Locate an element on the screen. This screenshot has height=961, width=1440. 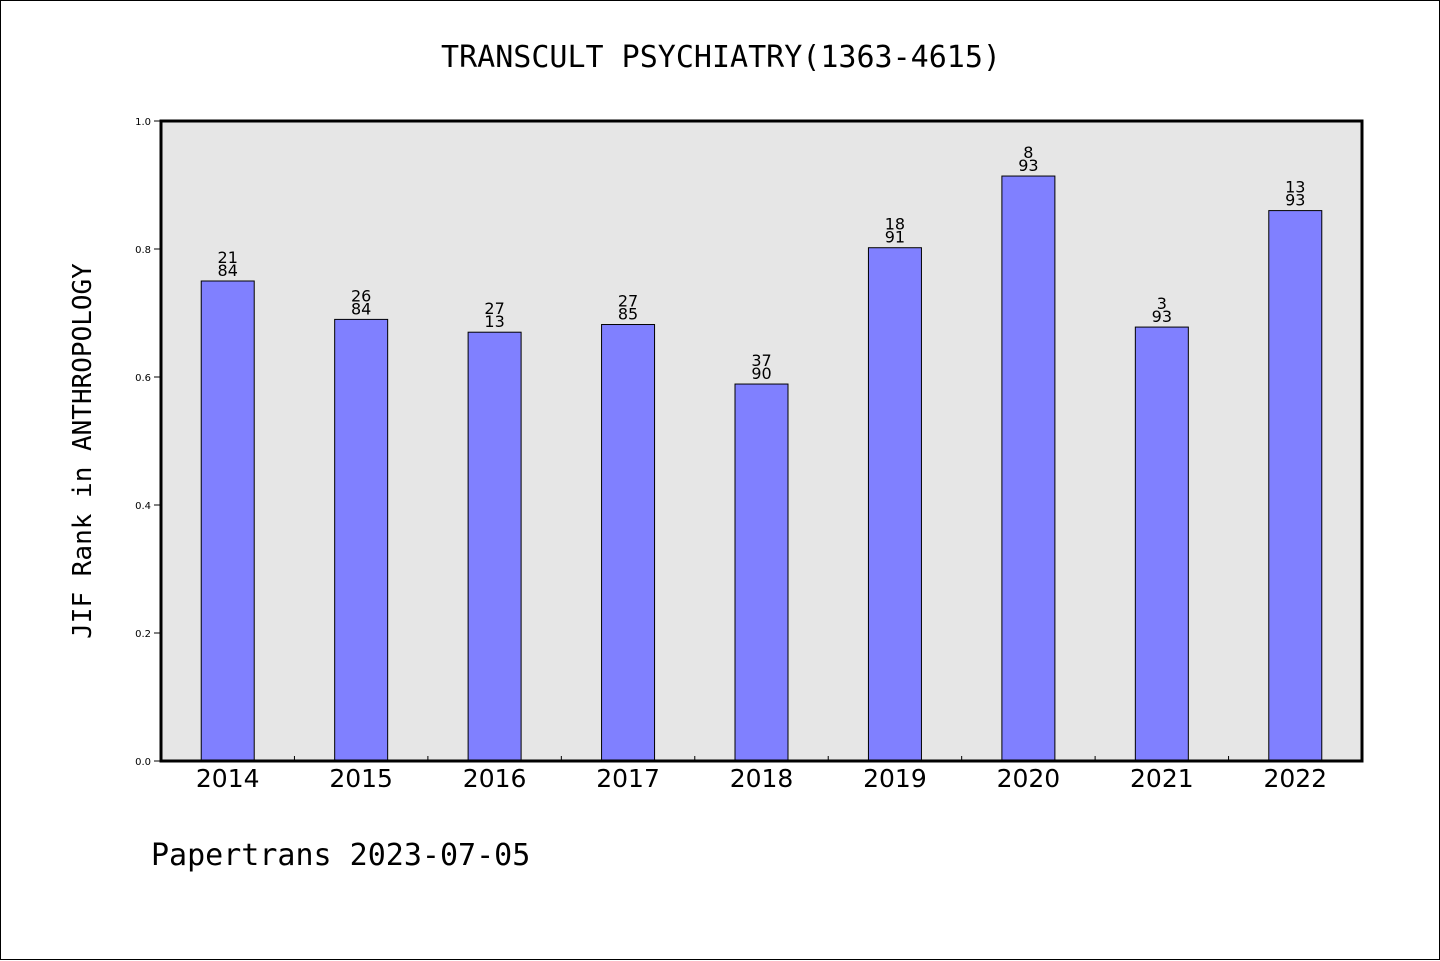
bar-label-total: 90 is located at coordinates (761, 373).